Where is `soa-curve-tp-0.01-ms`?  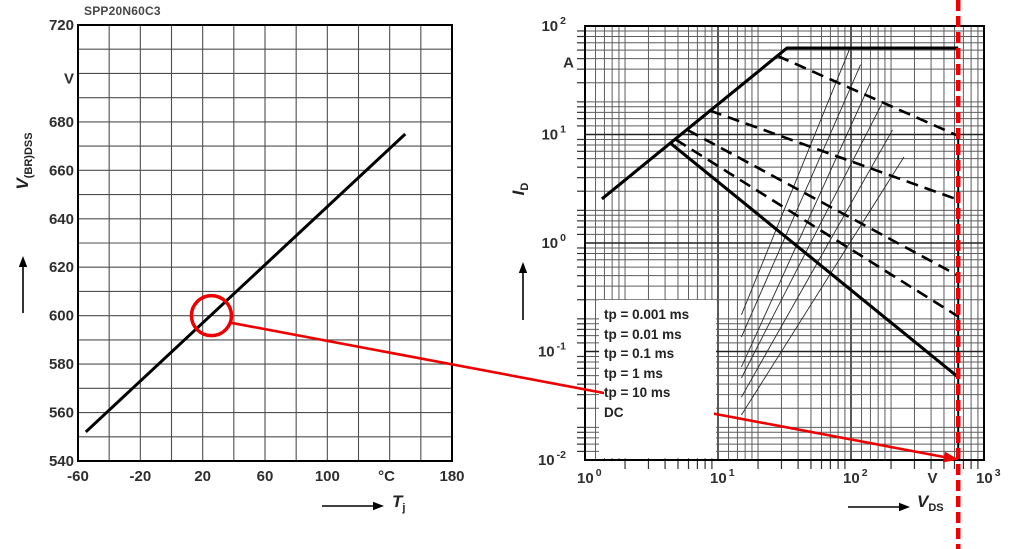
soa-curve-tp-0.01-ms is located at coordinates (867, 96).